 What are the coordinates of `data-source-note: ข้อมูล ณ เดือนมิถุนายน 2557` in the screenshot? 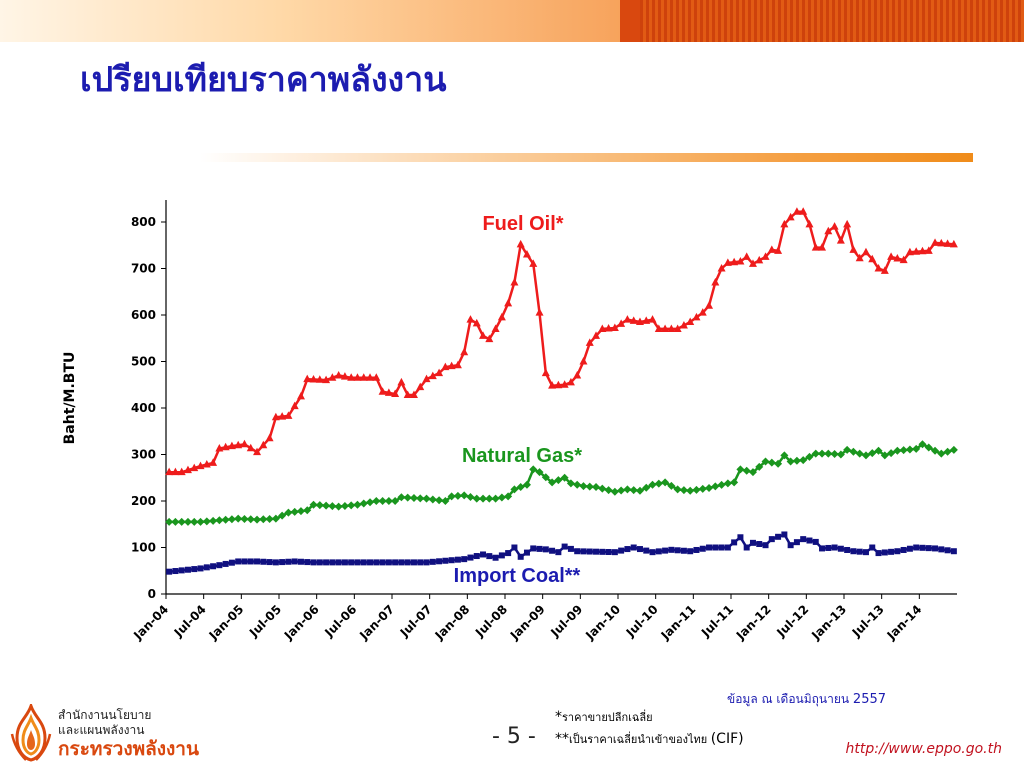 It's located at (806, 699).